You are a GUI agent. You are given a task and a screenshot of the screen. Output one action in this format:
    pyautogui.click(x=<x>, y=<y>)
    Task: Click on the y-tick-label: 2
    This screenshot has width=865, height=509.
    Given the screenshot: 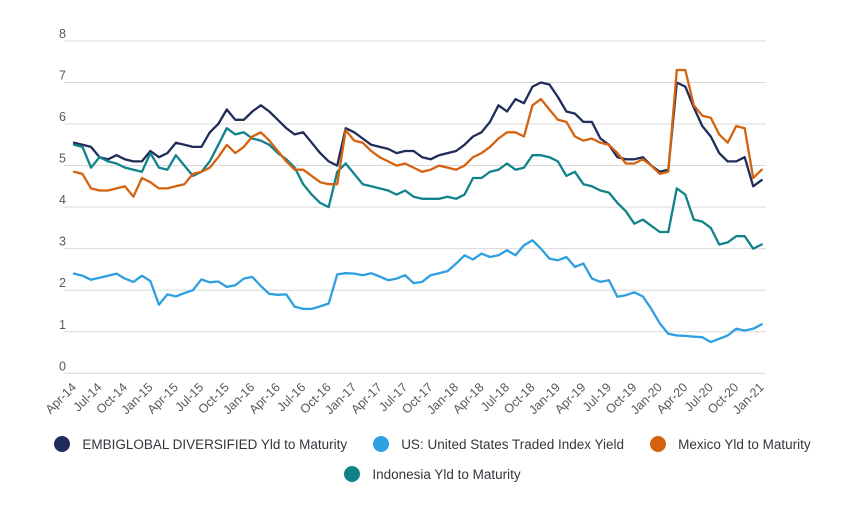 What is the action you would take?
    pyautogui.click(x=62, y=283)
    